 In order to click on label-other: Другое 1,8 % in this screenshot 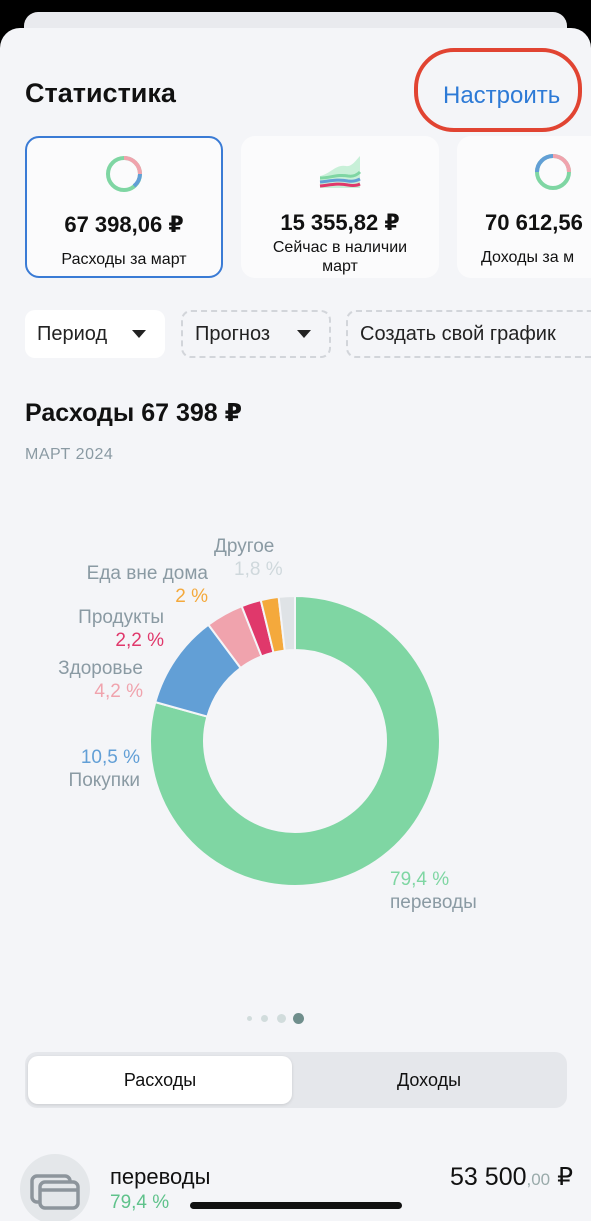, I will do `click(248, 558)`.